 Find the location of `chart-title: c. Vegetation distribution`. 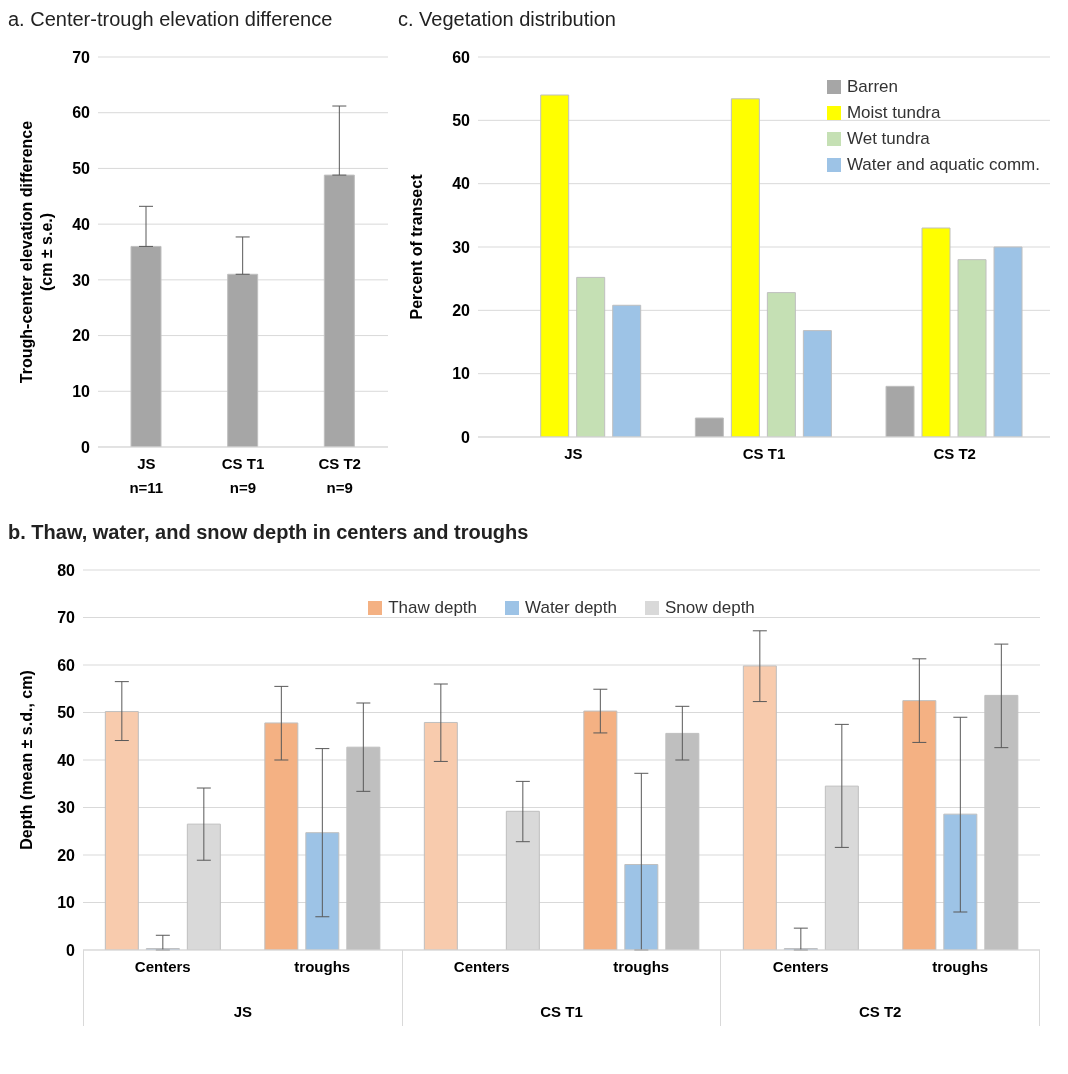

chart-title: c. Vegetation distribution is located at coordinates (507, 19).